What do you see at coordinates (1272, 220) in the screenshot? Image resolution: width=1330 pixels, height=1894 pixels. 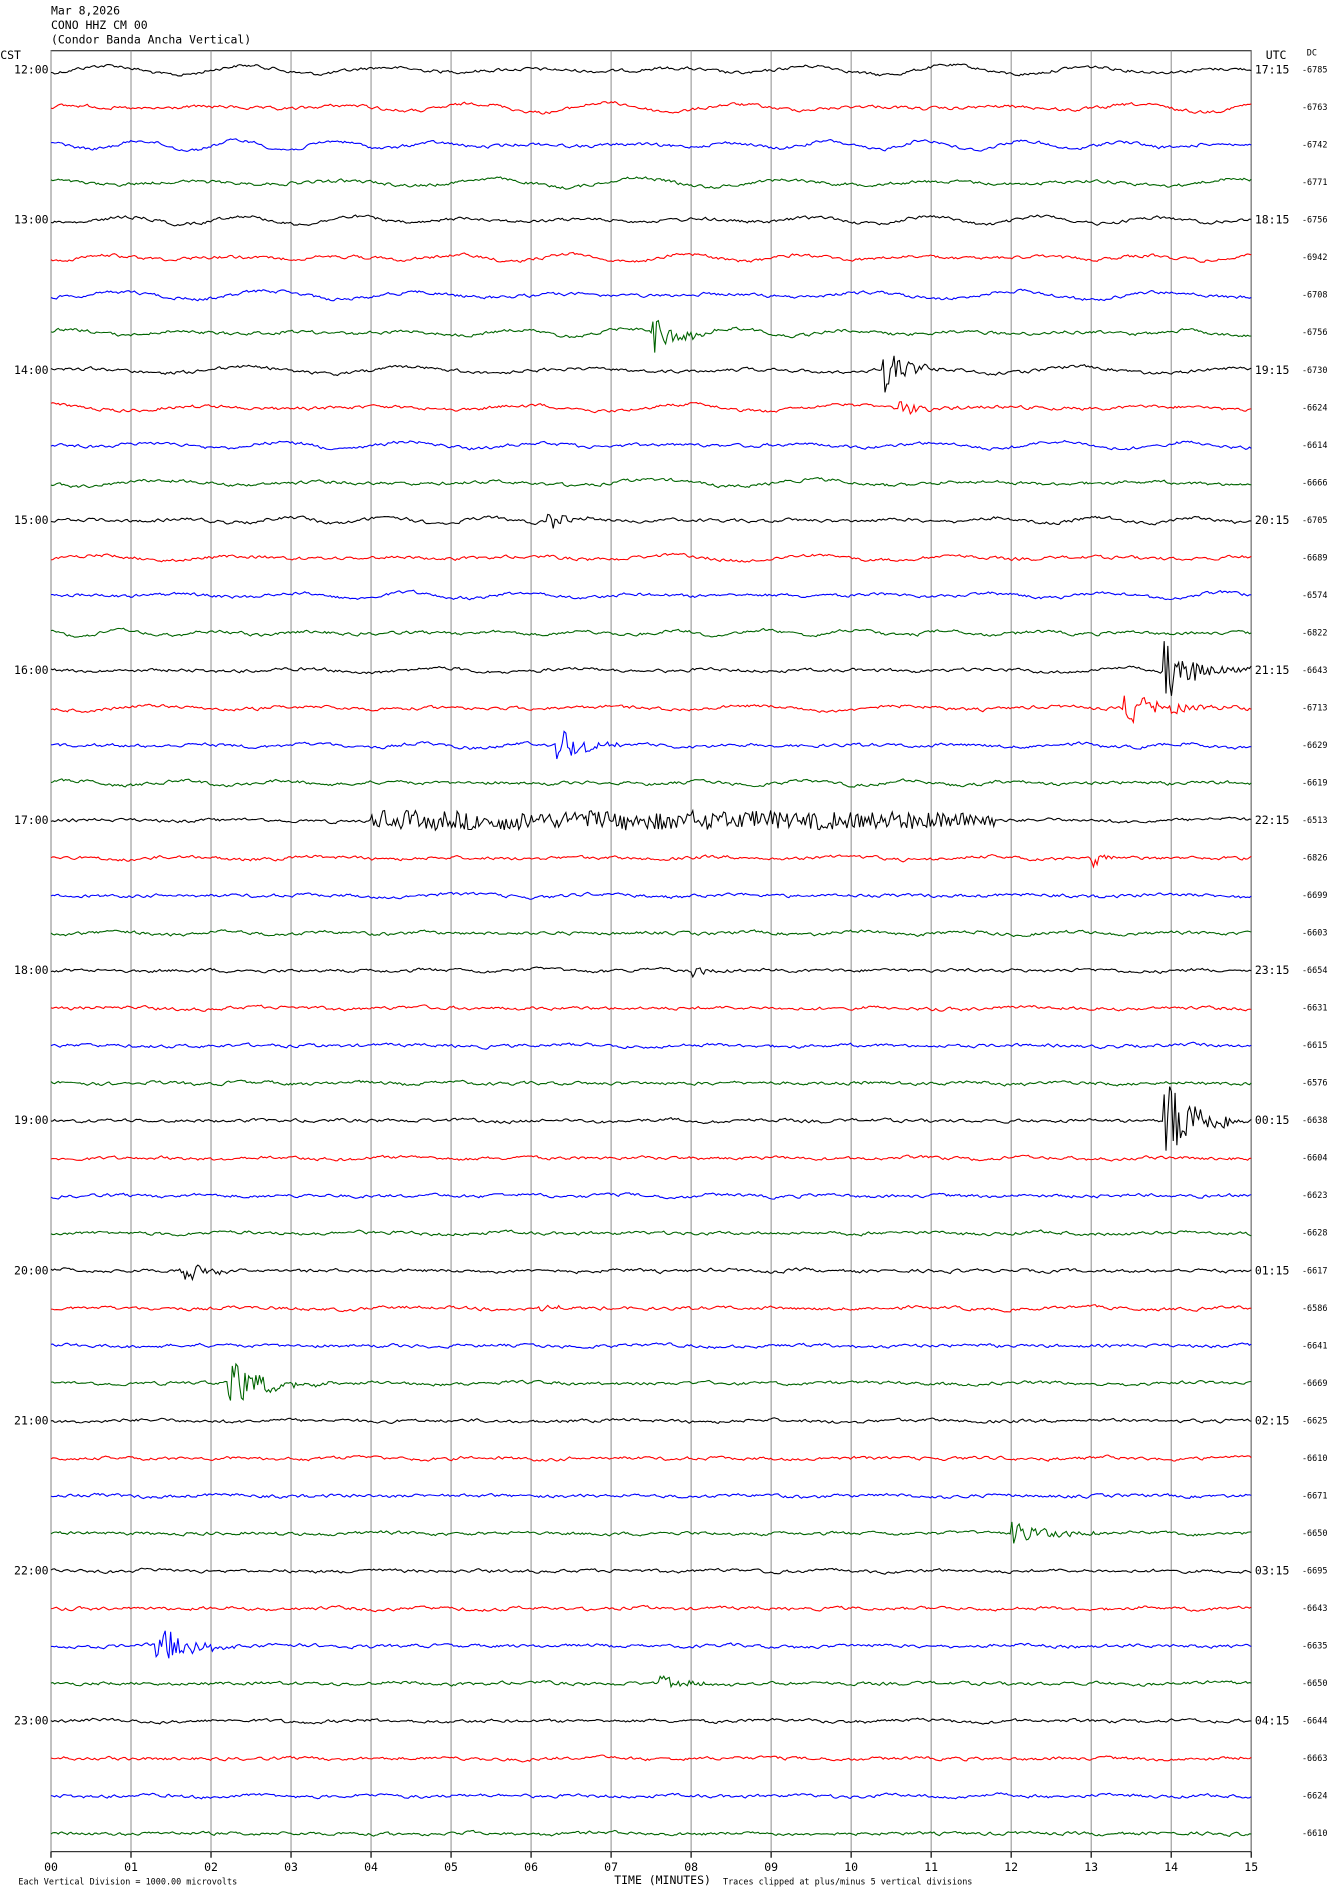 I see `utc-time: 18:15` at bounding box center [1272, 220].